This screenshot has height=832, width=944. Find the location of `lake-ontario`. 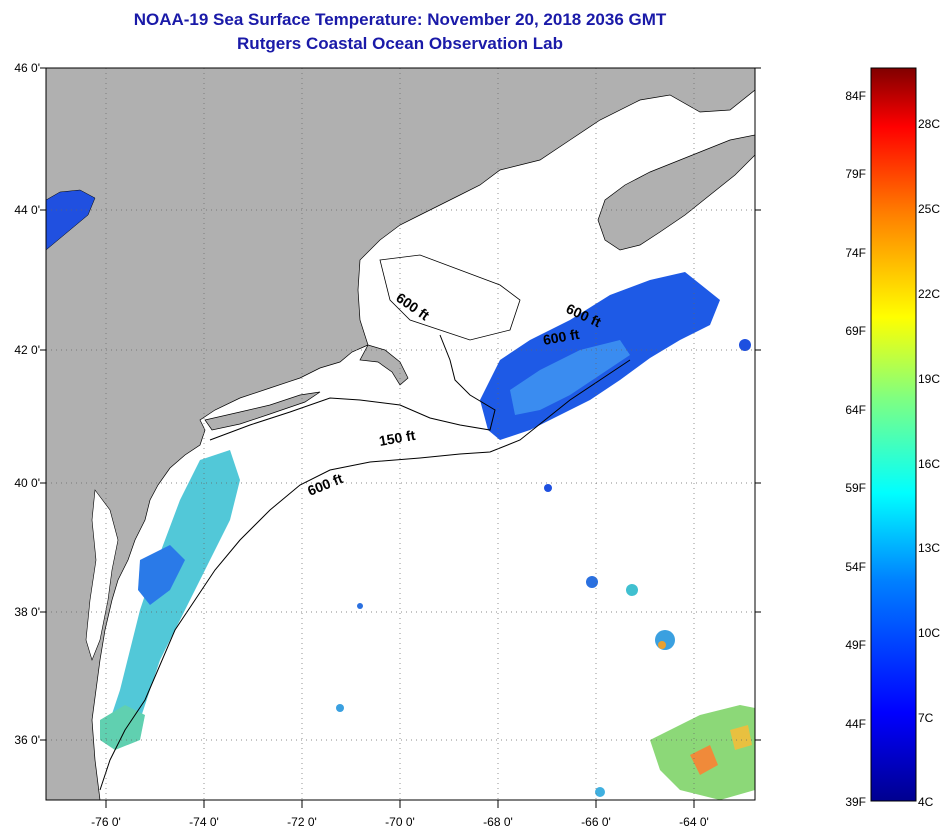

lake-ontario is located at coordinates (71, 220).